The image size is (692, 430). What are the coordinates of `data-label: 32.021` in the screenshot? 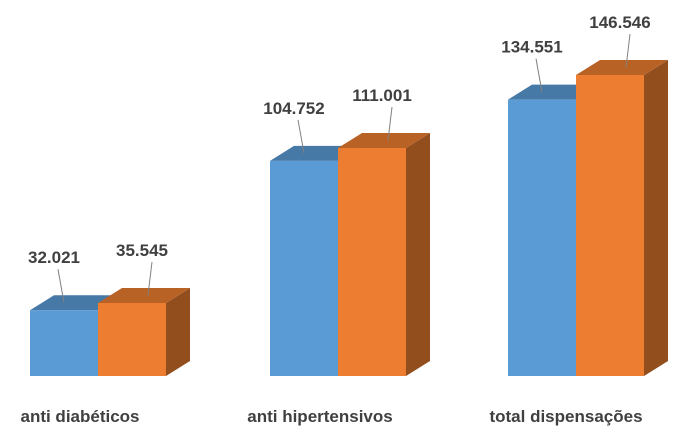 It's located at (54, 257).